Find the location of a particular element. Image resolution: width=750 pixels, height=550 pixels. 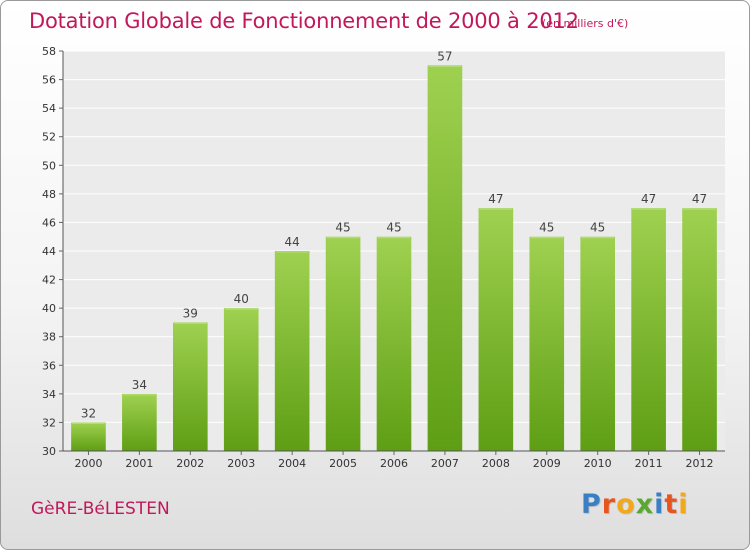

value-label-2009: 45 is located at coordinates (546, 228).